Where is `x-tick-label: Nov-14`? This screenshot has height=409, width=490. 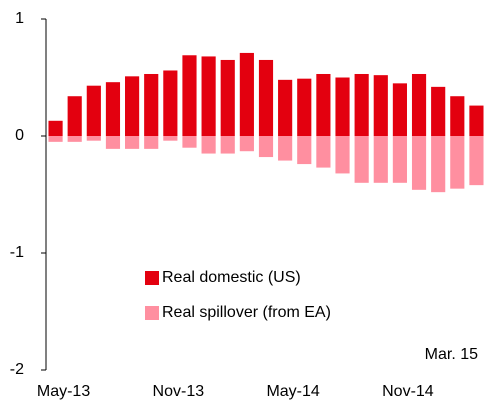 x-tick-label: Nov-14 is located at coordinates (408, 391).